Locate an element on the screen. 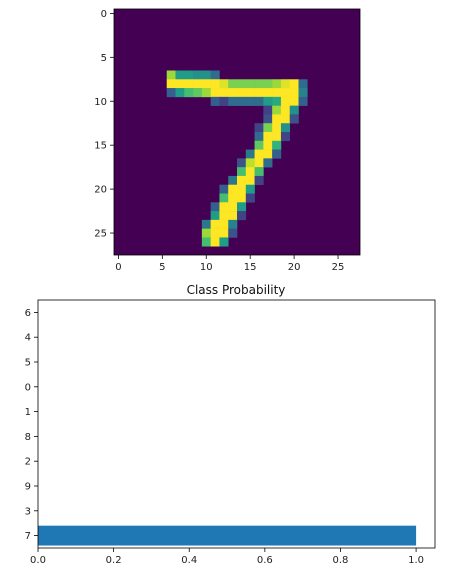 This screenshot has width=466, height=582. category-label: 3 is located at coordinates (28, 511).